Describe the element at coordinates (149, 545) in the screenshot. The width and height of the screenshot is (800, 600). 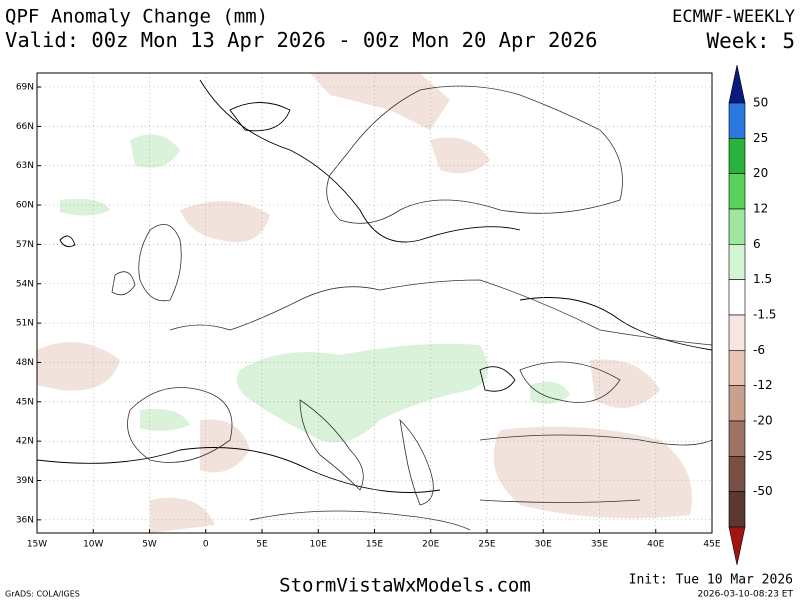
I see `lon-label: 5W` at that location.